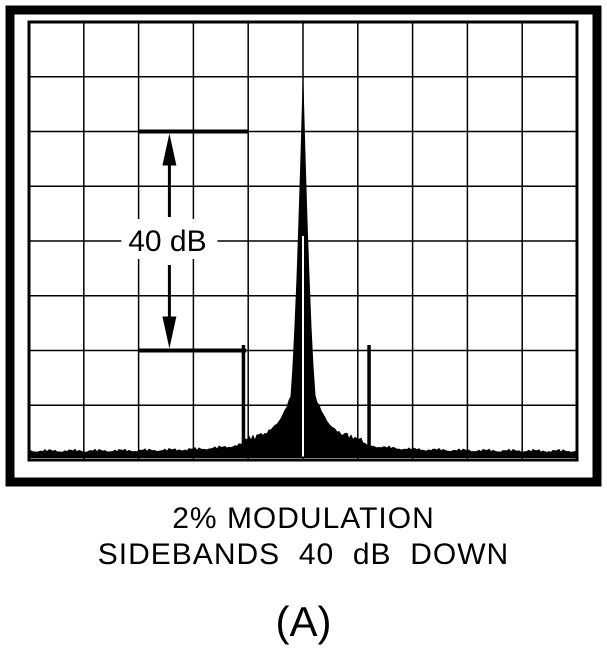  I want to click on lower-sideband-spike, so click(243, 400).